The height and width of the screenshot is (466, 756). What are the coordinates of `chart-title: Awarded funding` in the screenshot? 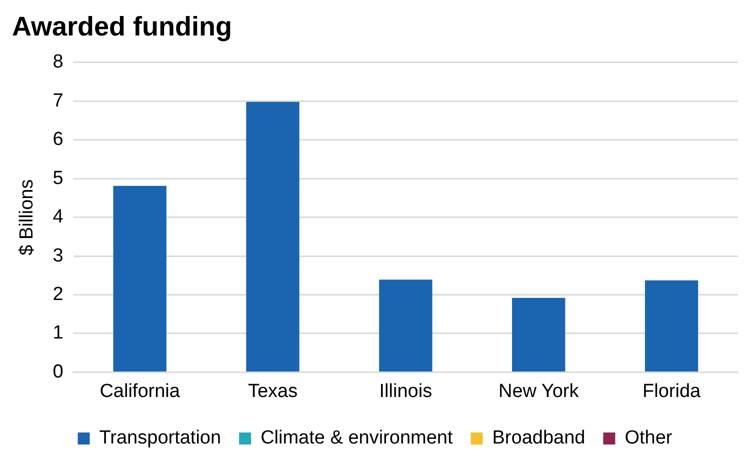 It's located at (122, 27).